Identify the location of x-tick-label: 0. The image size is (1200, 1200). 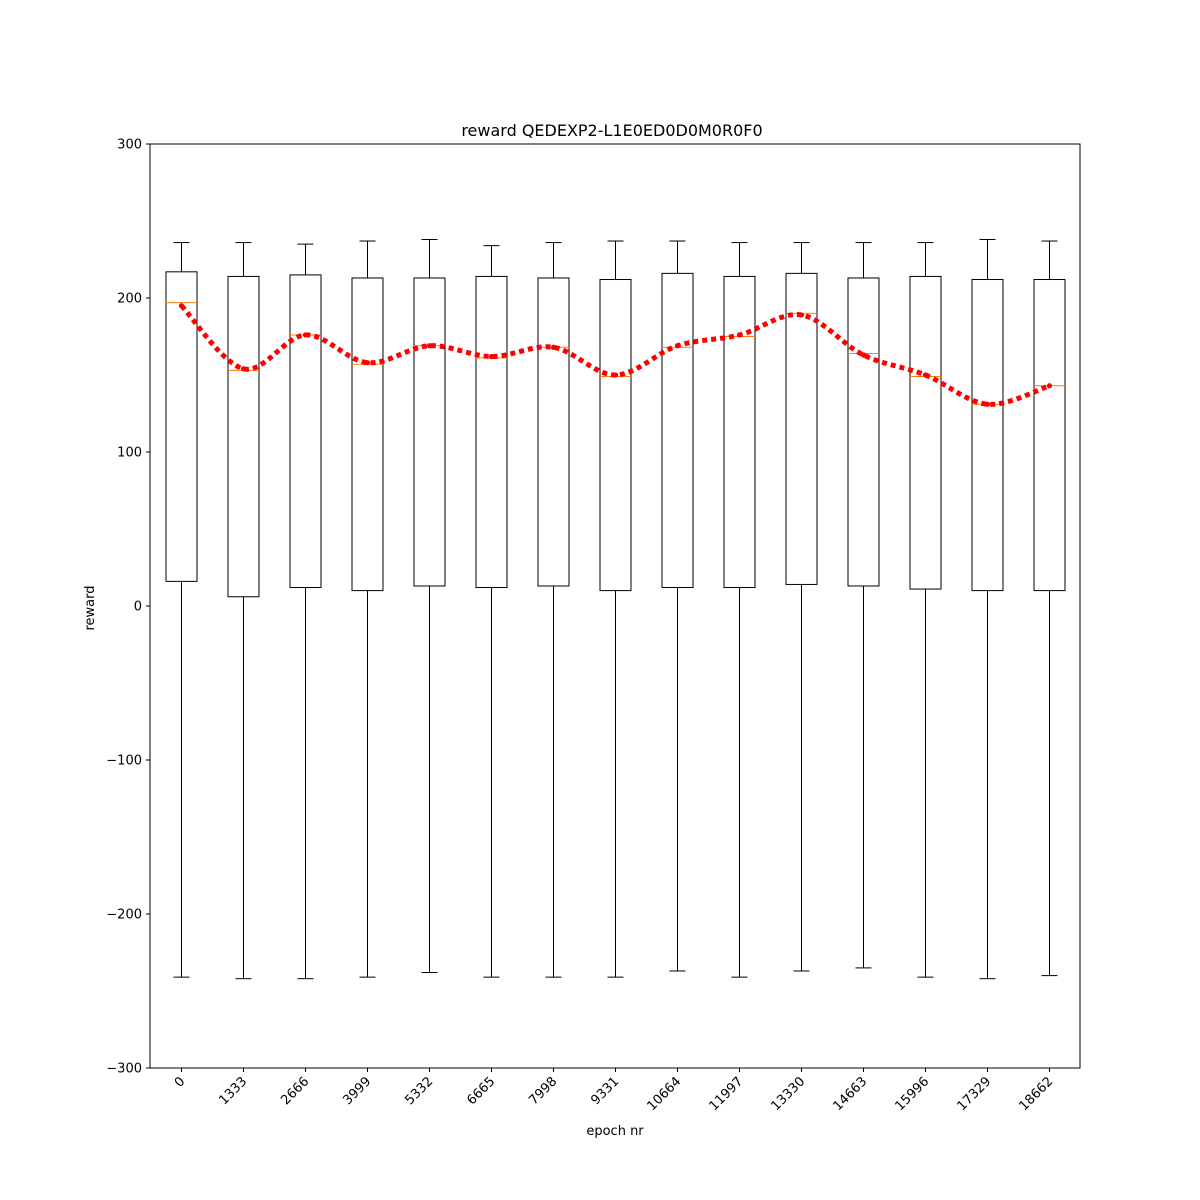
(180, 1082).